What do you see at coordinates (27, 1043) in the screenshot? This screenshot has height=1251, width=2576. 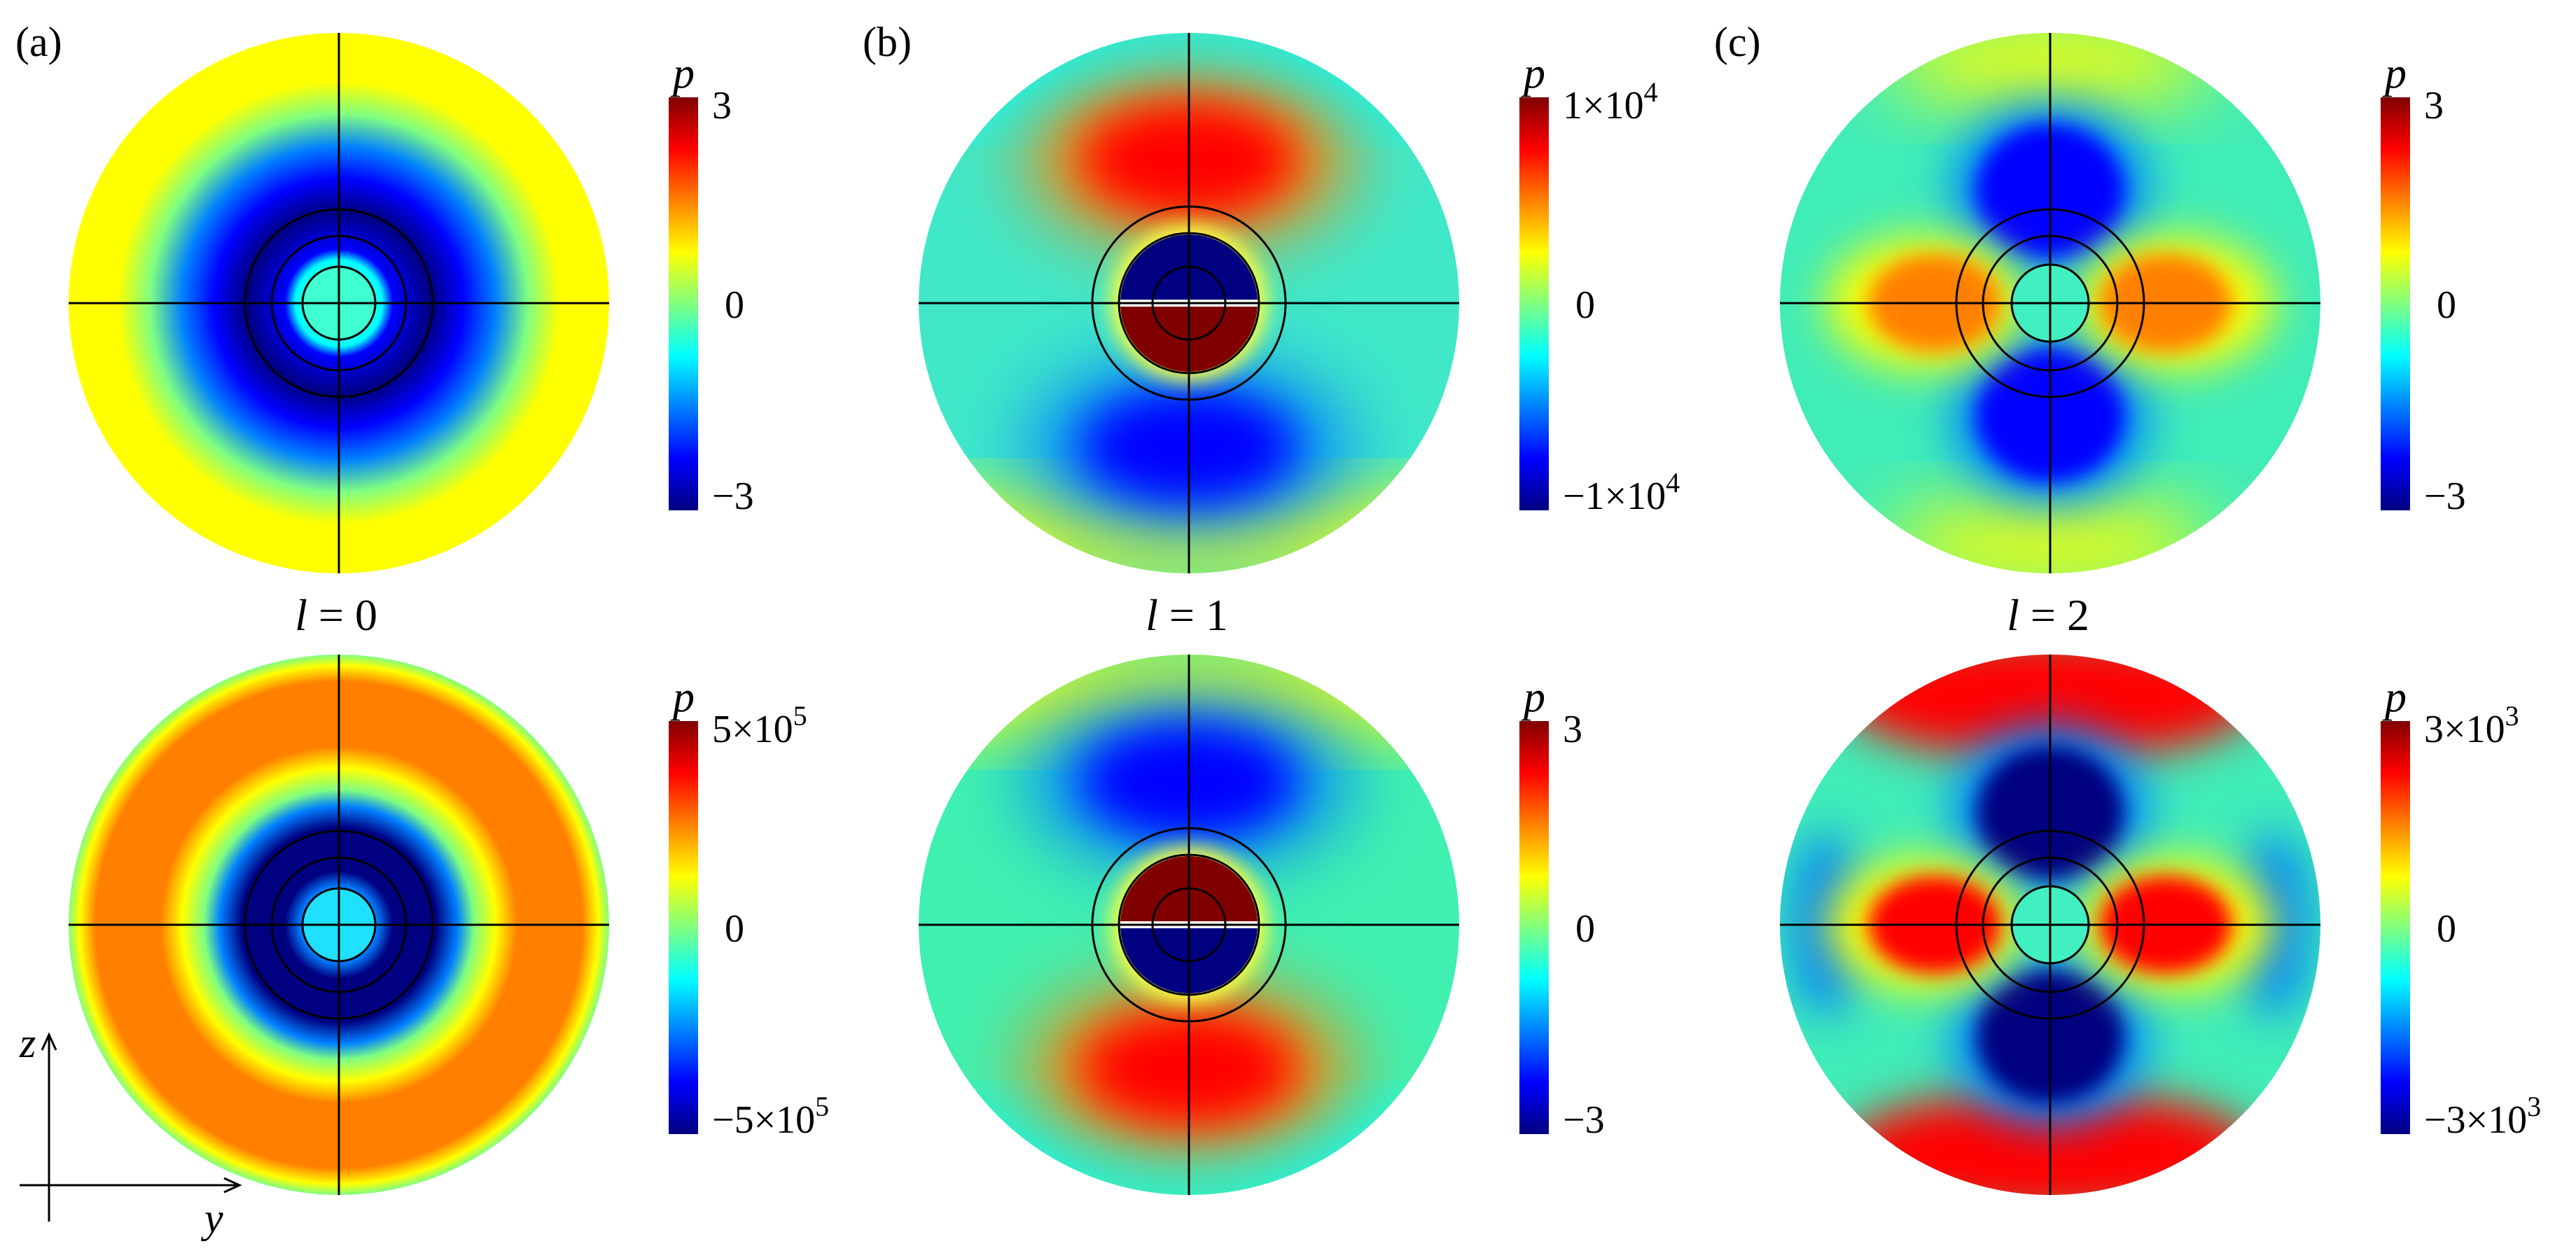 I see `z-axis-label: z` at bounding box center [27, 1043].